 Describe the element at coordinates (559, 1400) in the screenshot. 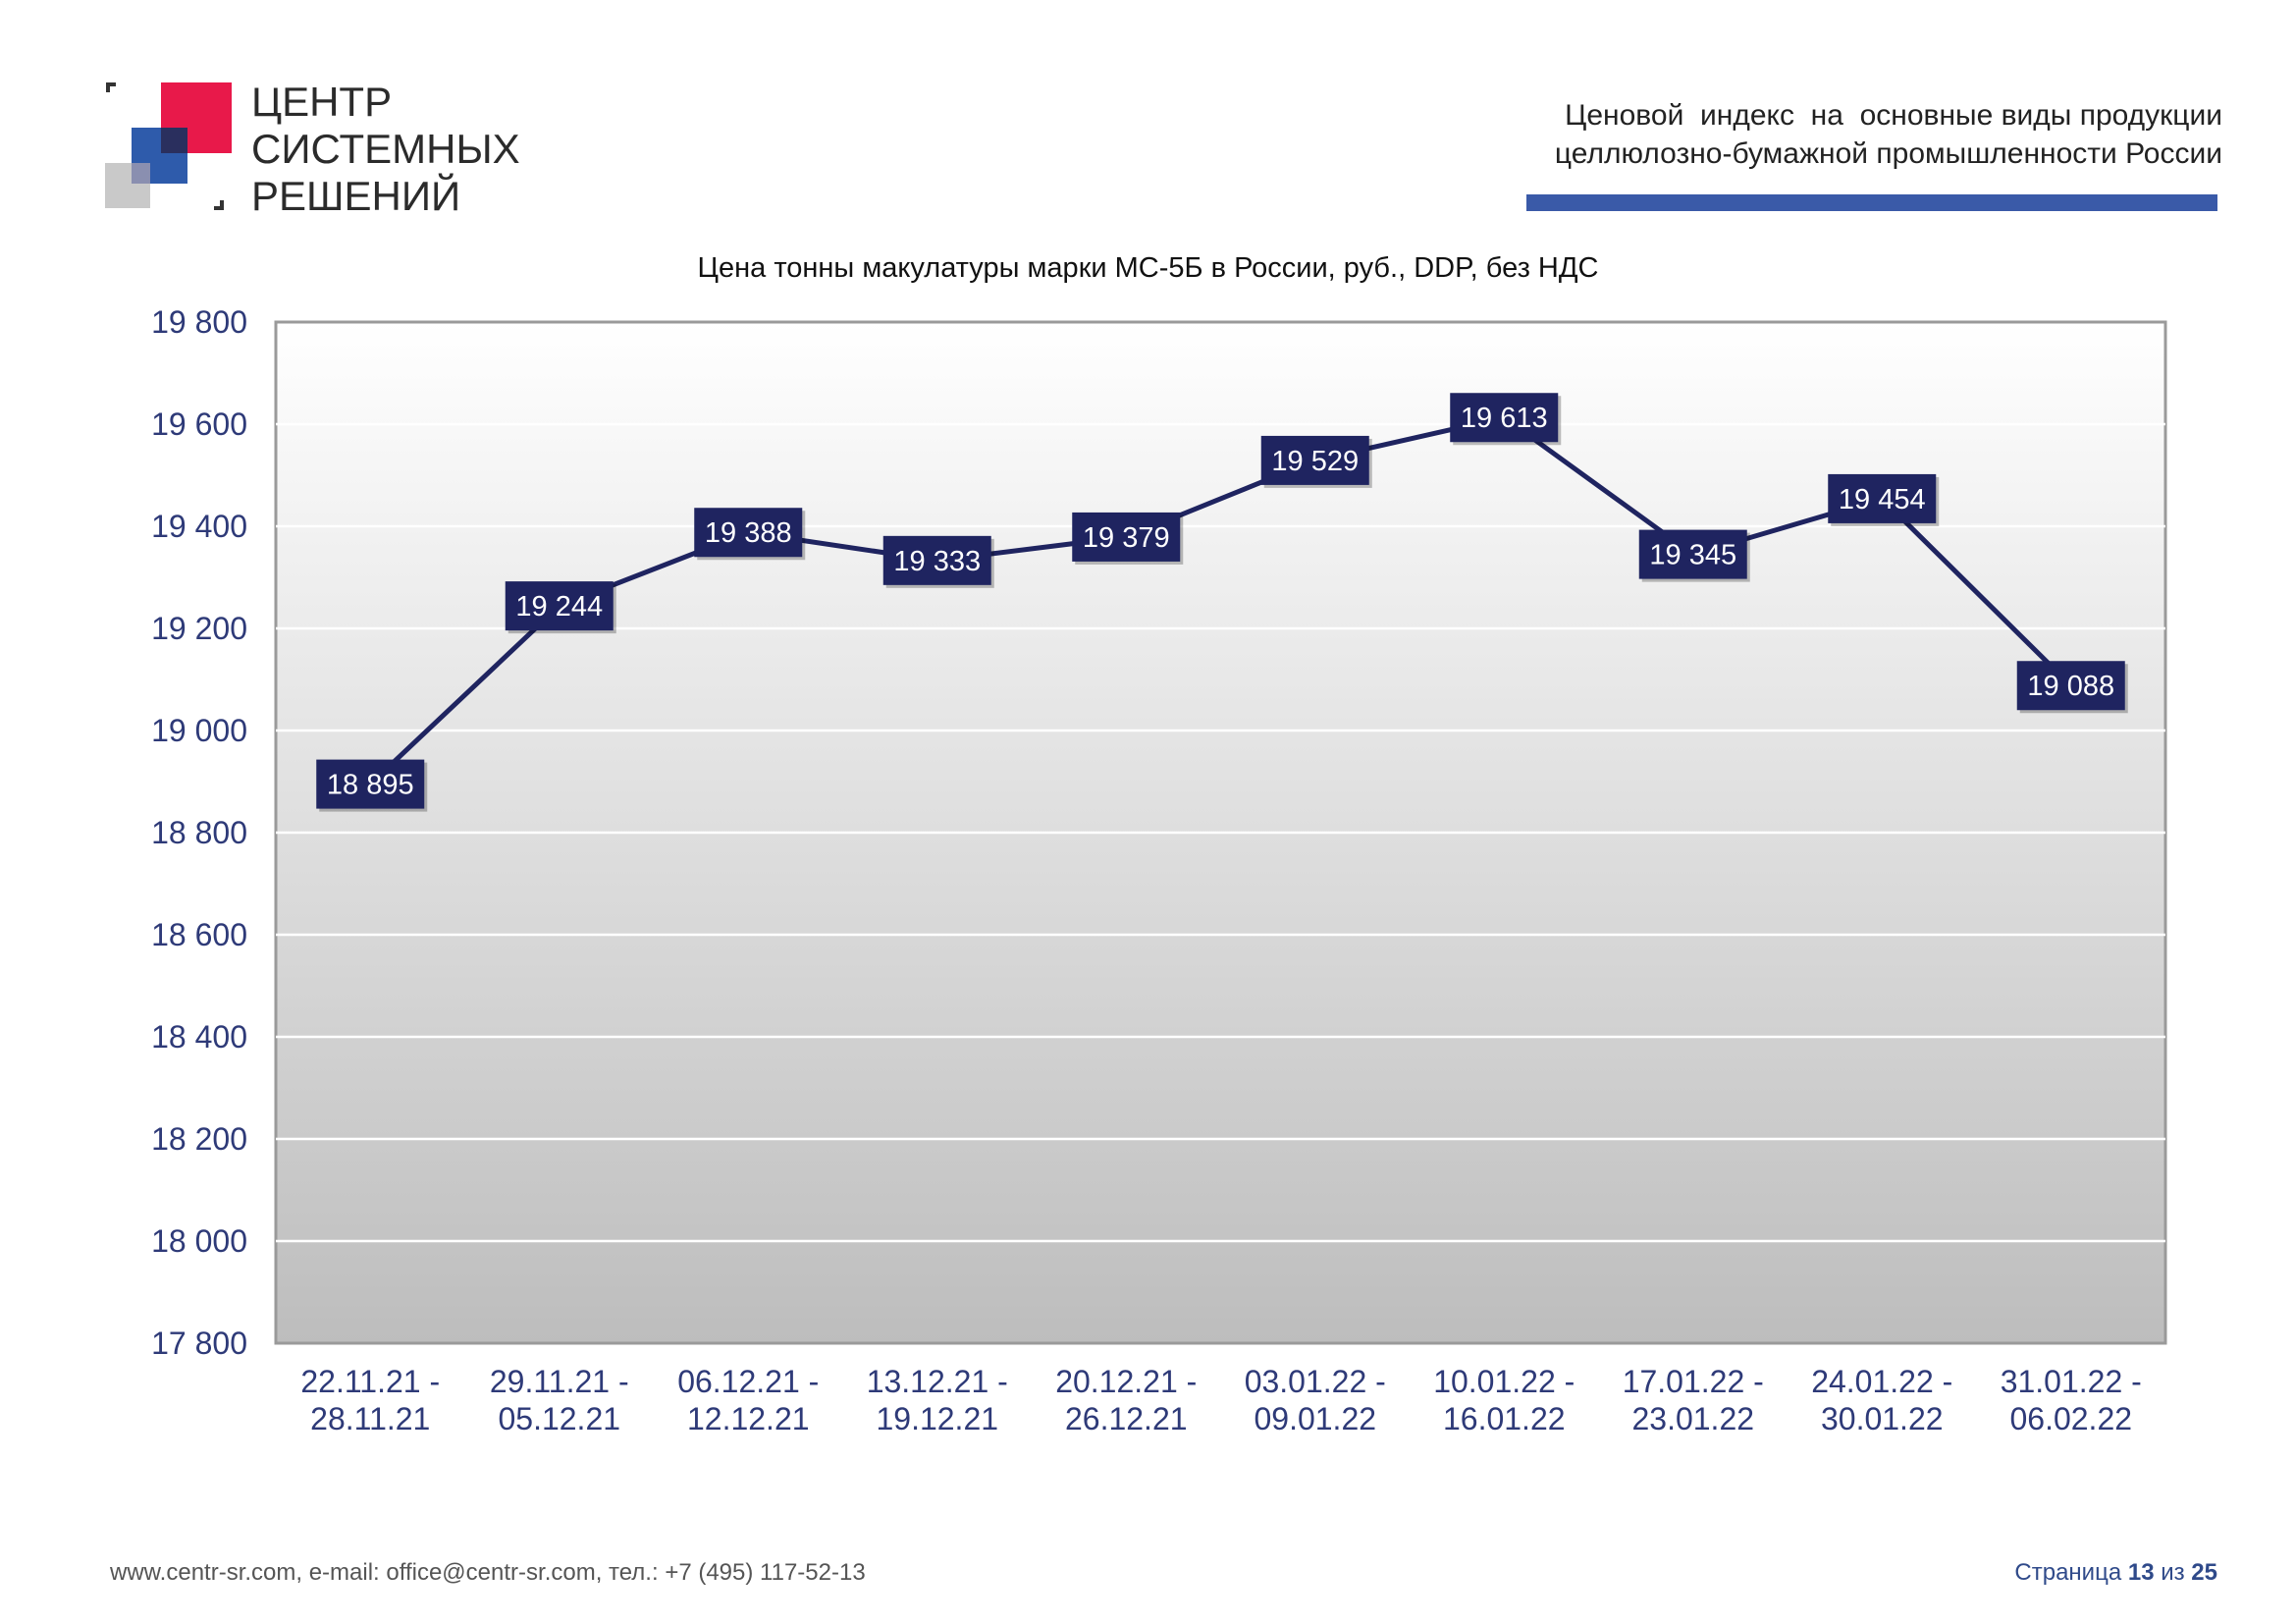

I see `x-tick-label: 29.11.21 -05.12.21` at that location.